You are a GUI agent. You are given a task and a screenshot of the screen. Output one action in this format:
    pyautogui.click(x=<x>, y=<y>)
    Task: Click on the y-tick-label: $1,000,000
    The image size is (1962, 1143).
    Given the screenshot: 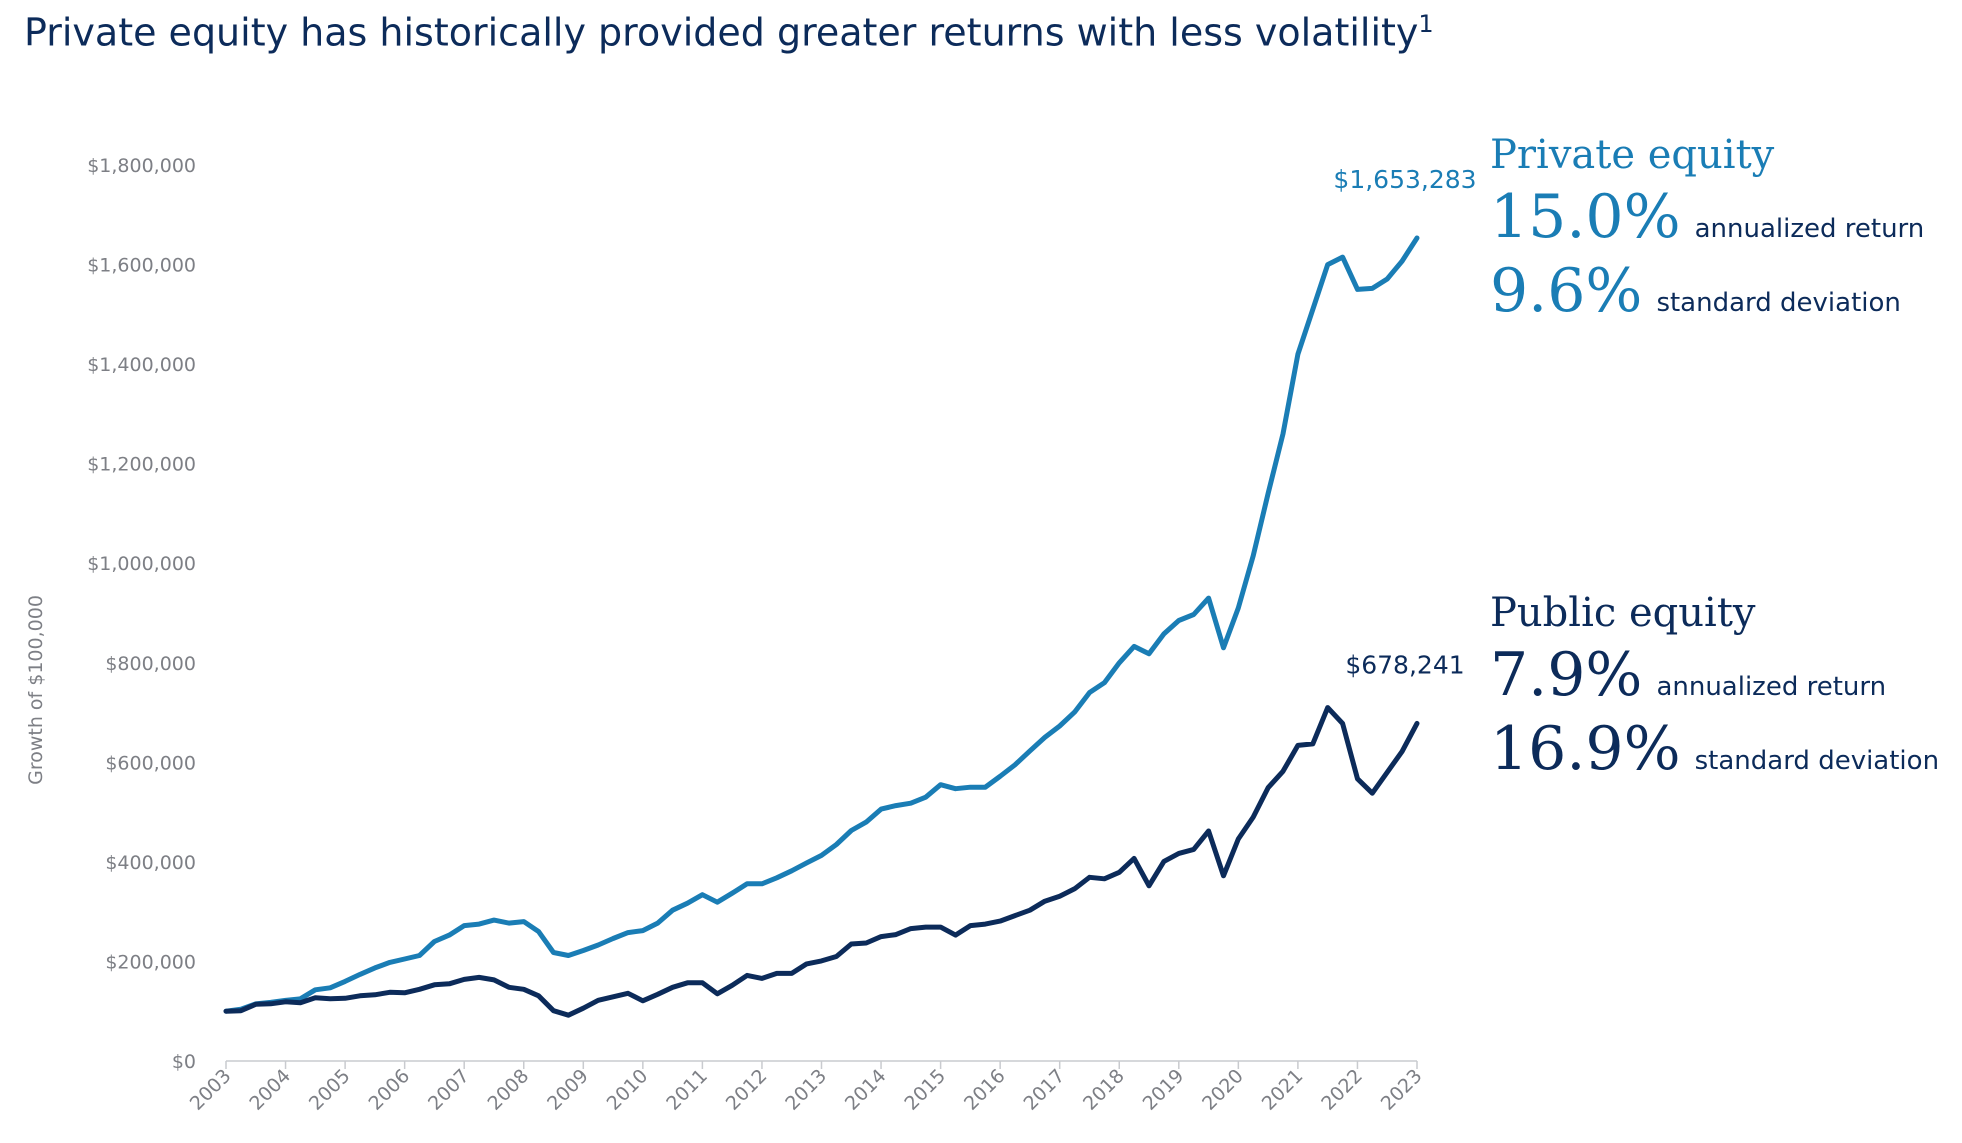 What is the action you would take?
    pyautogui.click(x=141, y=564)
    